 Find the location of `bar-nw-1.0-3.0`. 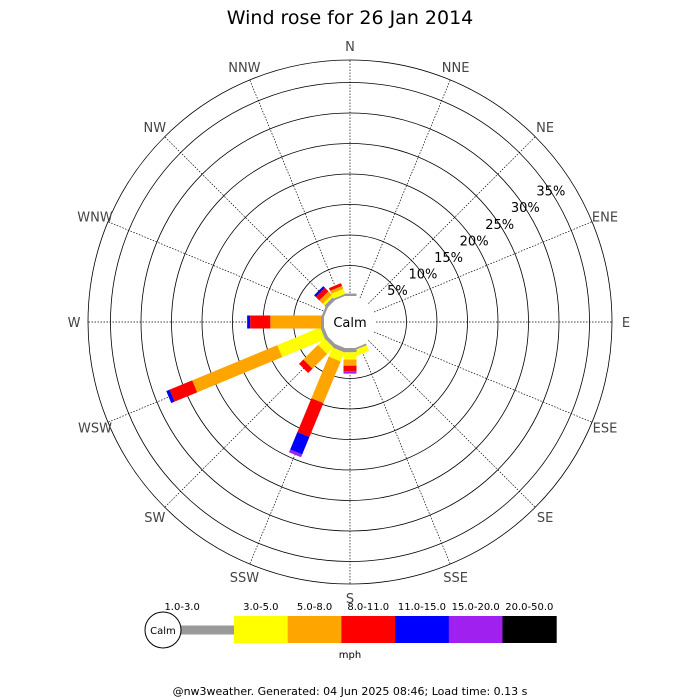

bar-nw-1.0-3.0 is located at coordinates (330, 302).